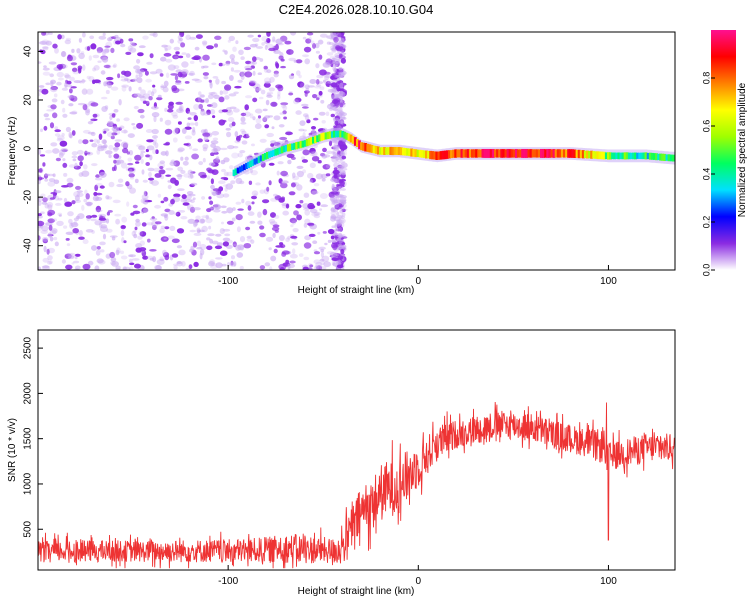 The width and height of the screenshot is (750, 600). What do you see at coordinates (28, 393) in the screenshot?
I see `snr-y-tick-label: 2000` at bounding box center [28, 393].